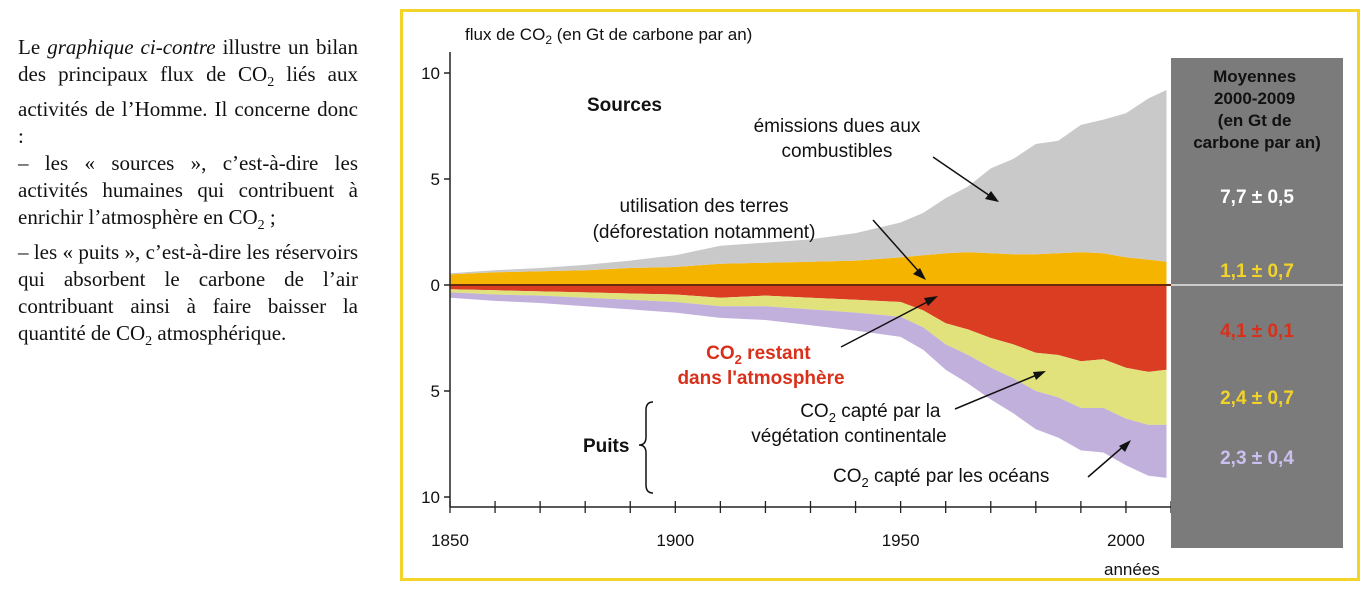 The width and height of the screenshot is (1370, 591). I want to click on vegetation-annotation-line-1: CO2 capté par la, so click(870, 413).